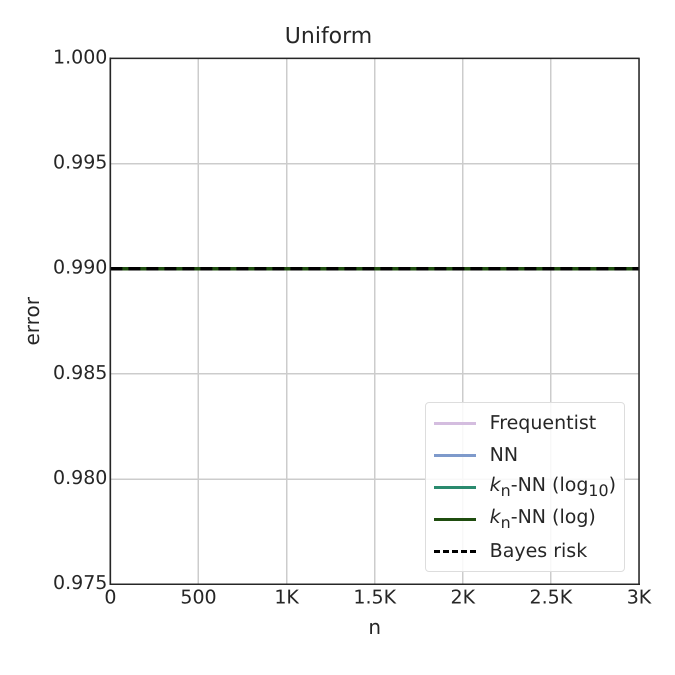 The height and width of the screenshot is (675, 675). I want to click on y-tick-label: 0.990, so click(80, 267).